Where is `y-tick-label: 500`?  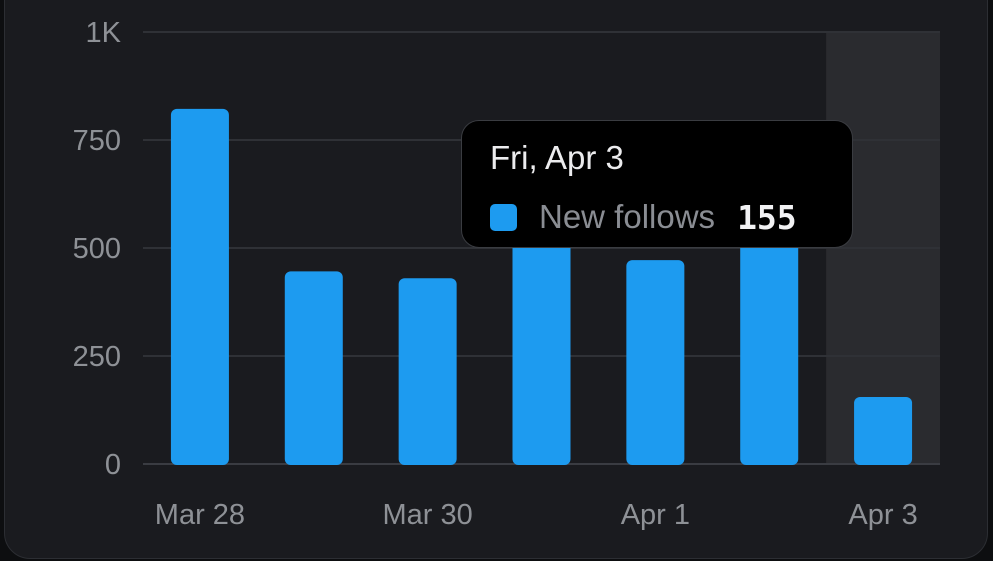
y-tick-label: 500 is located at coordinates (97, 249).